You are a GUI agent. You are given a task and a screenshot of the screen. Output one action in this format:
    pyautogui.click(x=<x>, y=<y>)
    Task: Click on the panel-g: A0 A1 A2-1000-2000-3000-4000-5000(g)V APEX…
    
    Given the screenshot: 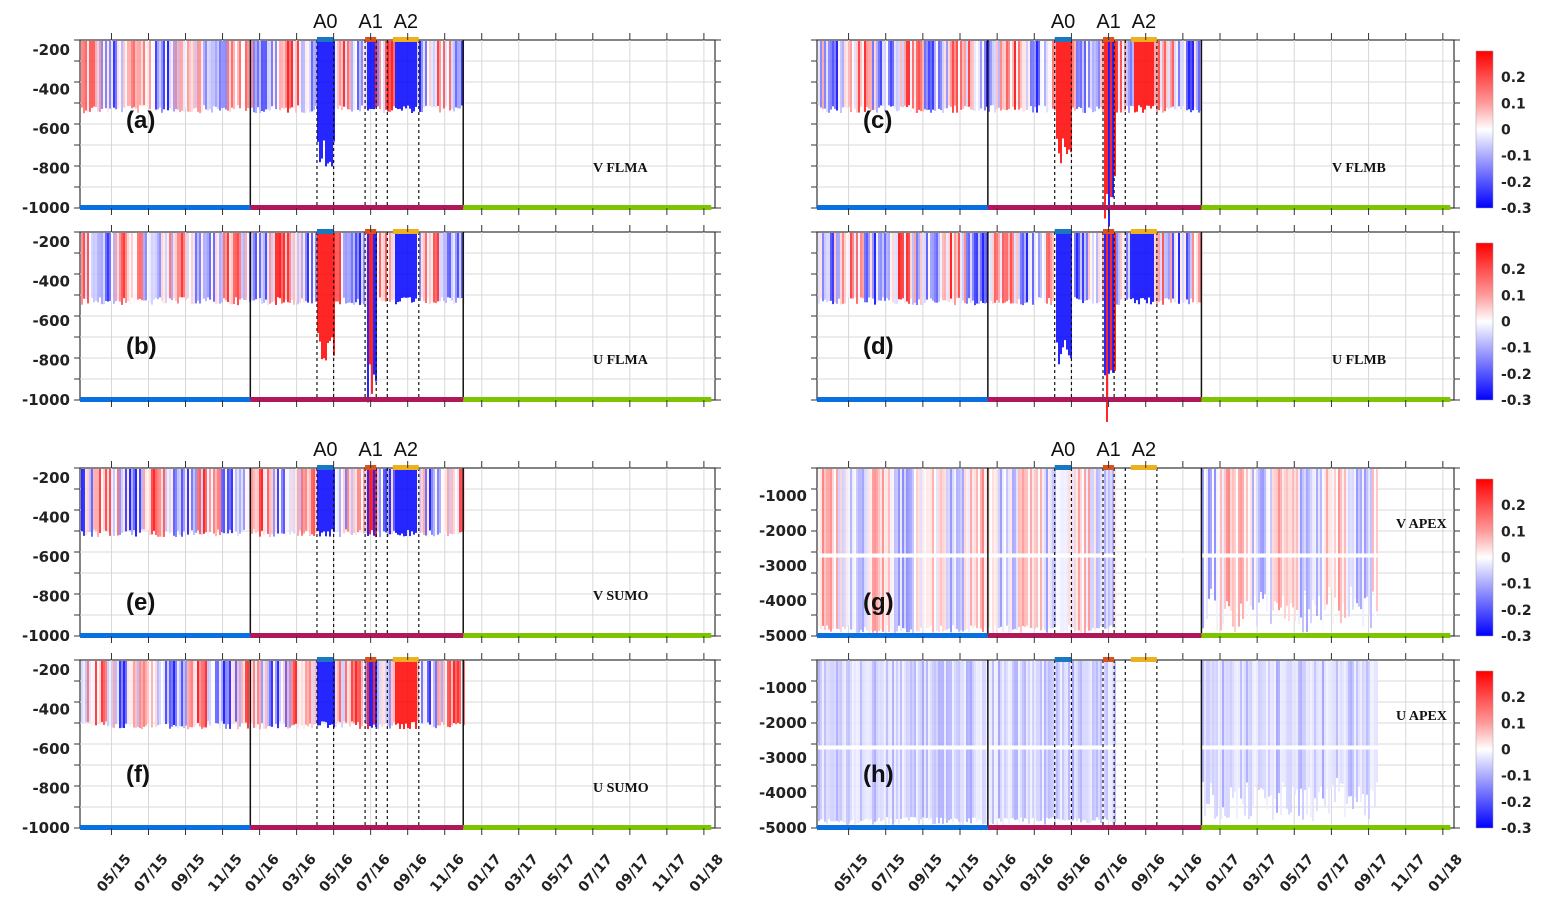 What is the action you would take?
    pyautogui.click(x=1145, y=542)
    